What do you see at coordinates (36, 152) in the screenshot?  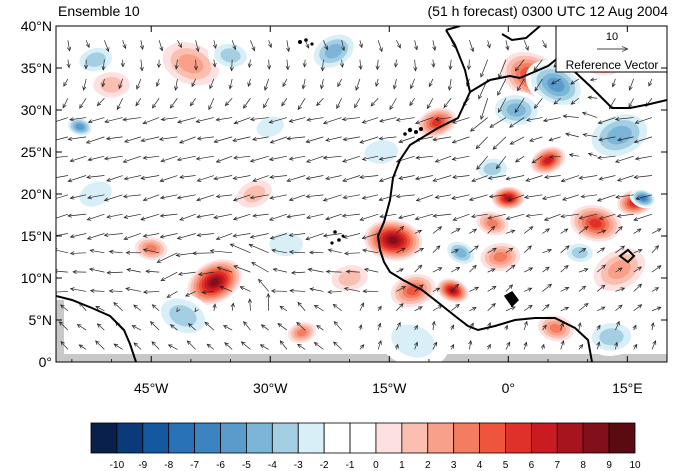 I see `lat-tick-label: 25°N` at bounding box center [36, 152].